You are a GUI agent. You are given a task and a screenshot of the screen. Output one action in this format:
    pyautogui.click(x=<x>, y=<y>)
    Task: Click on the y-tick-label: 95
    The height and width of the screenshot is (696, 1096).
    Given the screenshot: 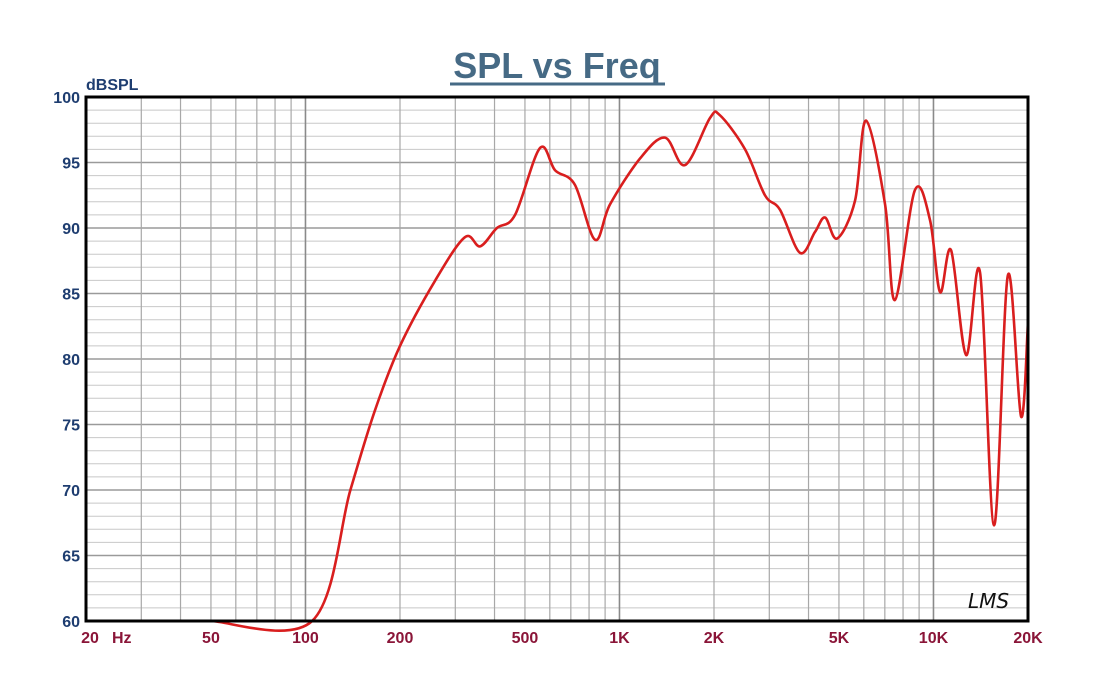 What is the action you would take?
    pyautogui.click(x=71, y=164)
    